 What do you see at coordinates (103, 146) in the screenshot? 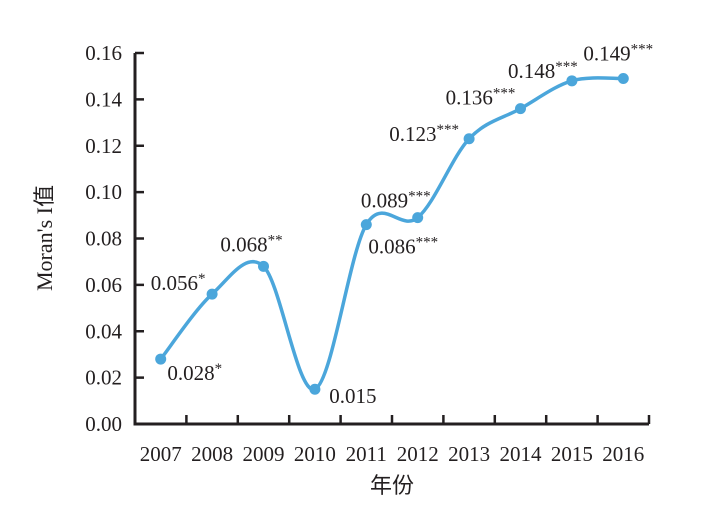
I see `y-tick-label-0.12: 0.12` at bounding box center [103, 146].